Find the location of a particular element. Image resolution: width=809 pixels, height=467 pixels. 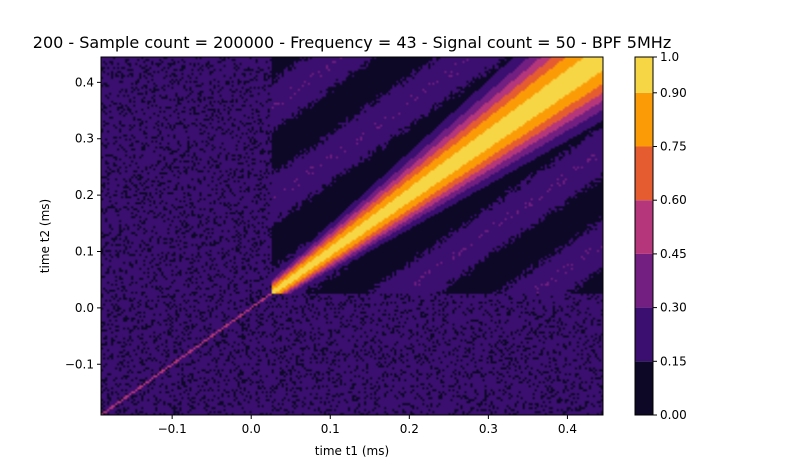

colorbar-tick-label: 0.75 is located at coordinates (673, 147).